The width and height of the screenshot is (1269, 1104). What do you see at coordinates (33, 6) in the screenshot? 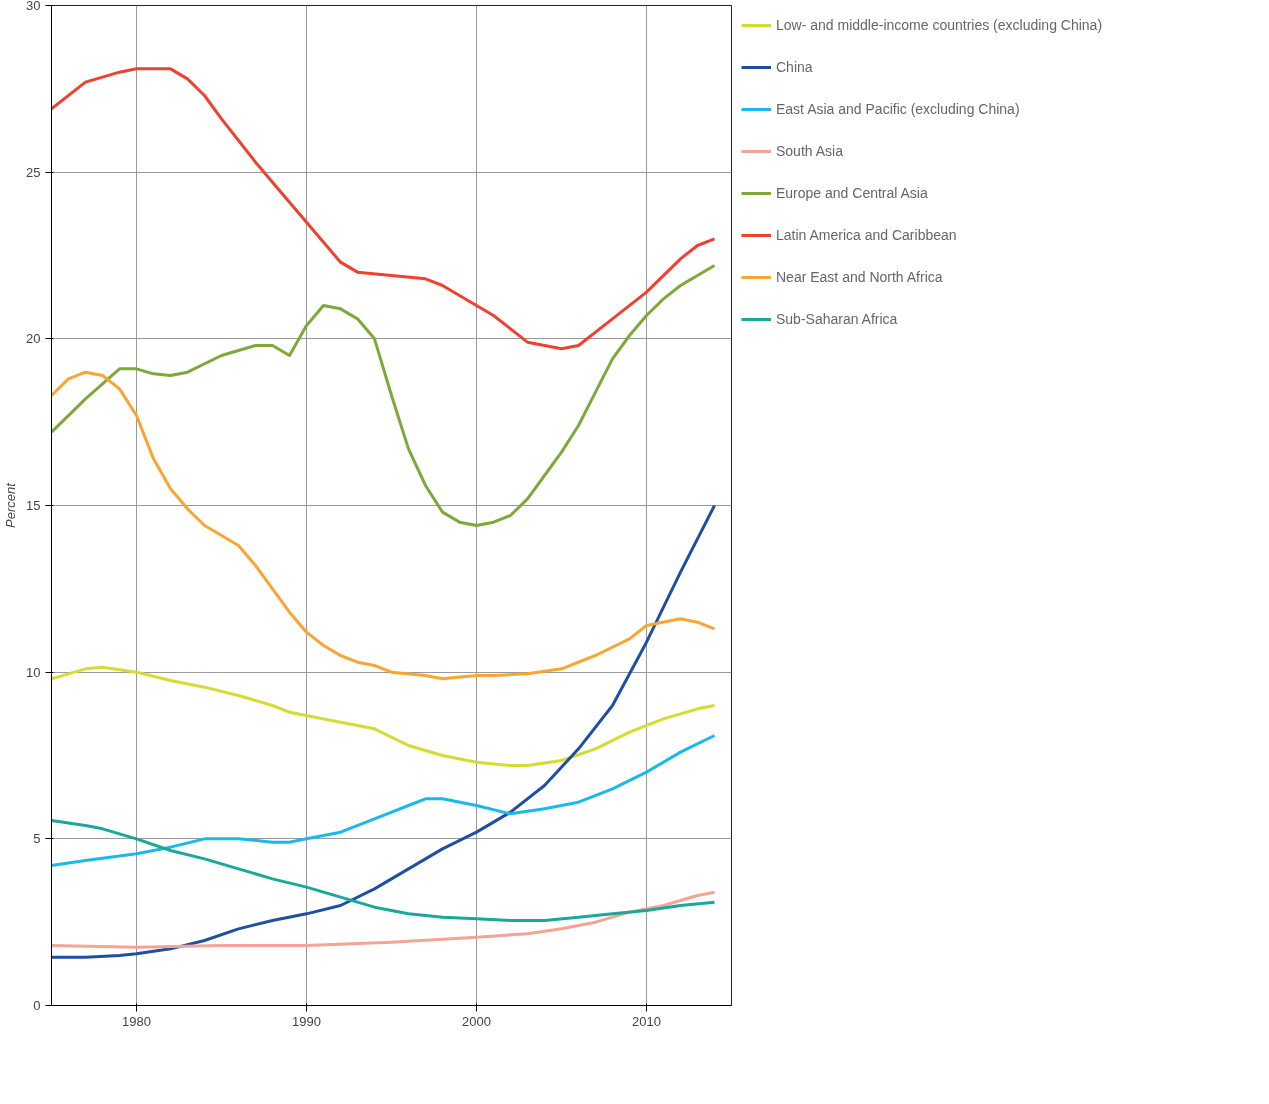
I see `y-tick-label: 30` at bounding box center [33, 6].